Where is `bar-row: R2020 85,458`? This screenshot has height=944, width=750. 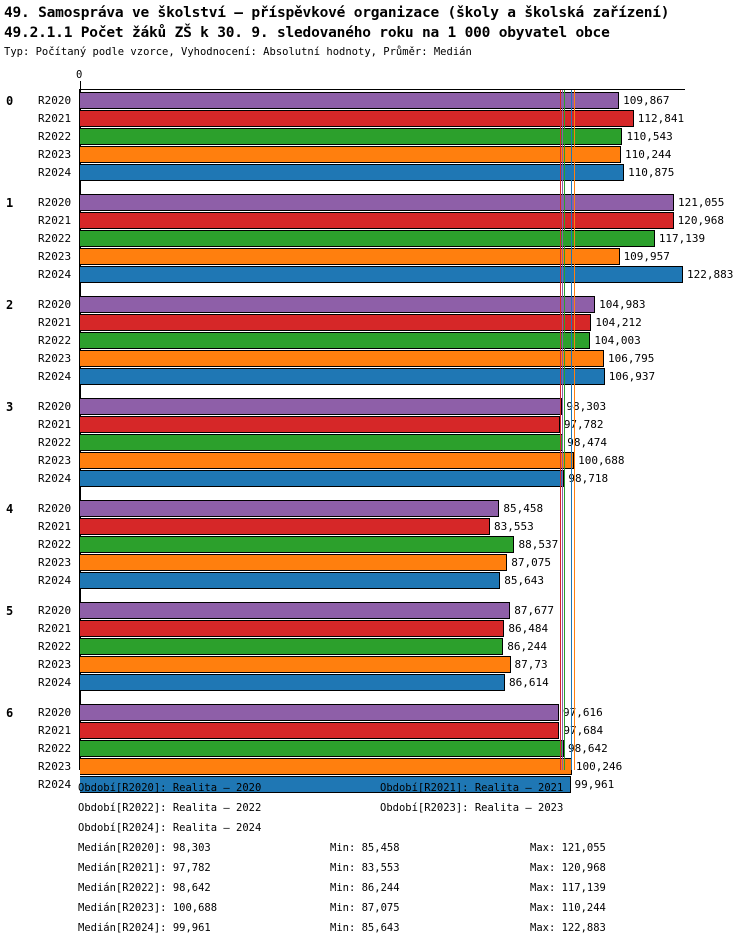 bar-row: R2020 85,458 is located at coordinates (375, 508).